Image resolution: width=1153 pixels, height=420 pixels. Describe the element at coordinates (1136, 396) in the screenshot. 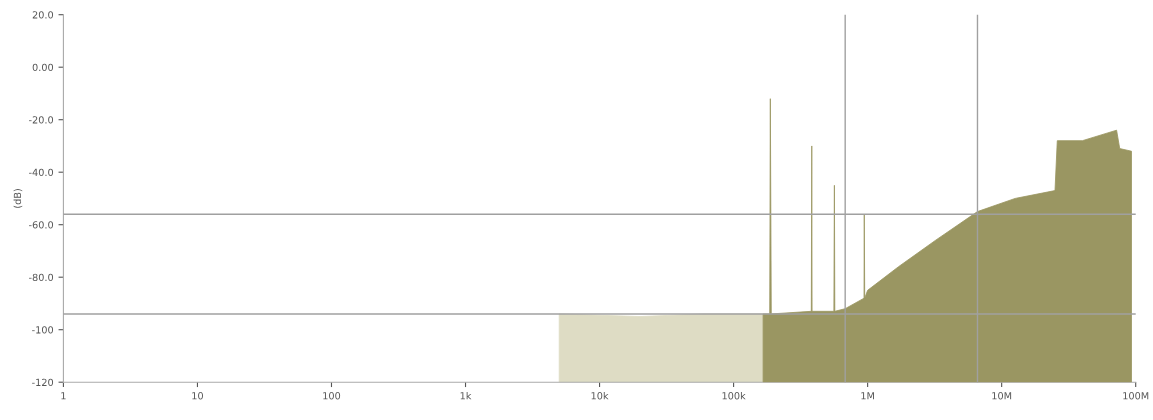

I see `x-tick-label: 100M` at that location.